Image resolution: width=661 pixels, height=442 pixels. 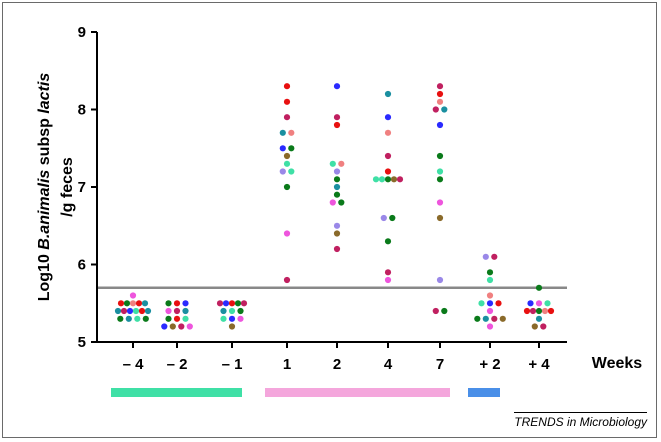 What do you see at coordinates (489, 364) in the screenshot?
I see `x-tick-label: + 2` at bounding box center [489, 364].